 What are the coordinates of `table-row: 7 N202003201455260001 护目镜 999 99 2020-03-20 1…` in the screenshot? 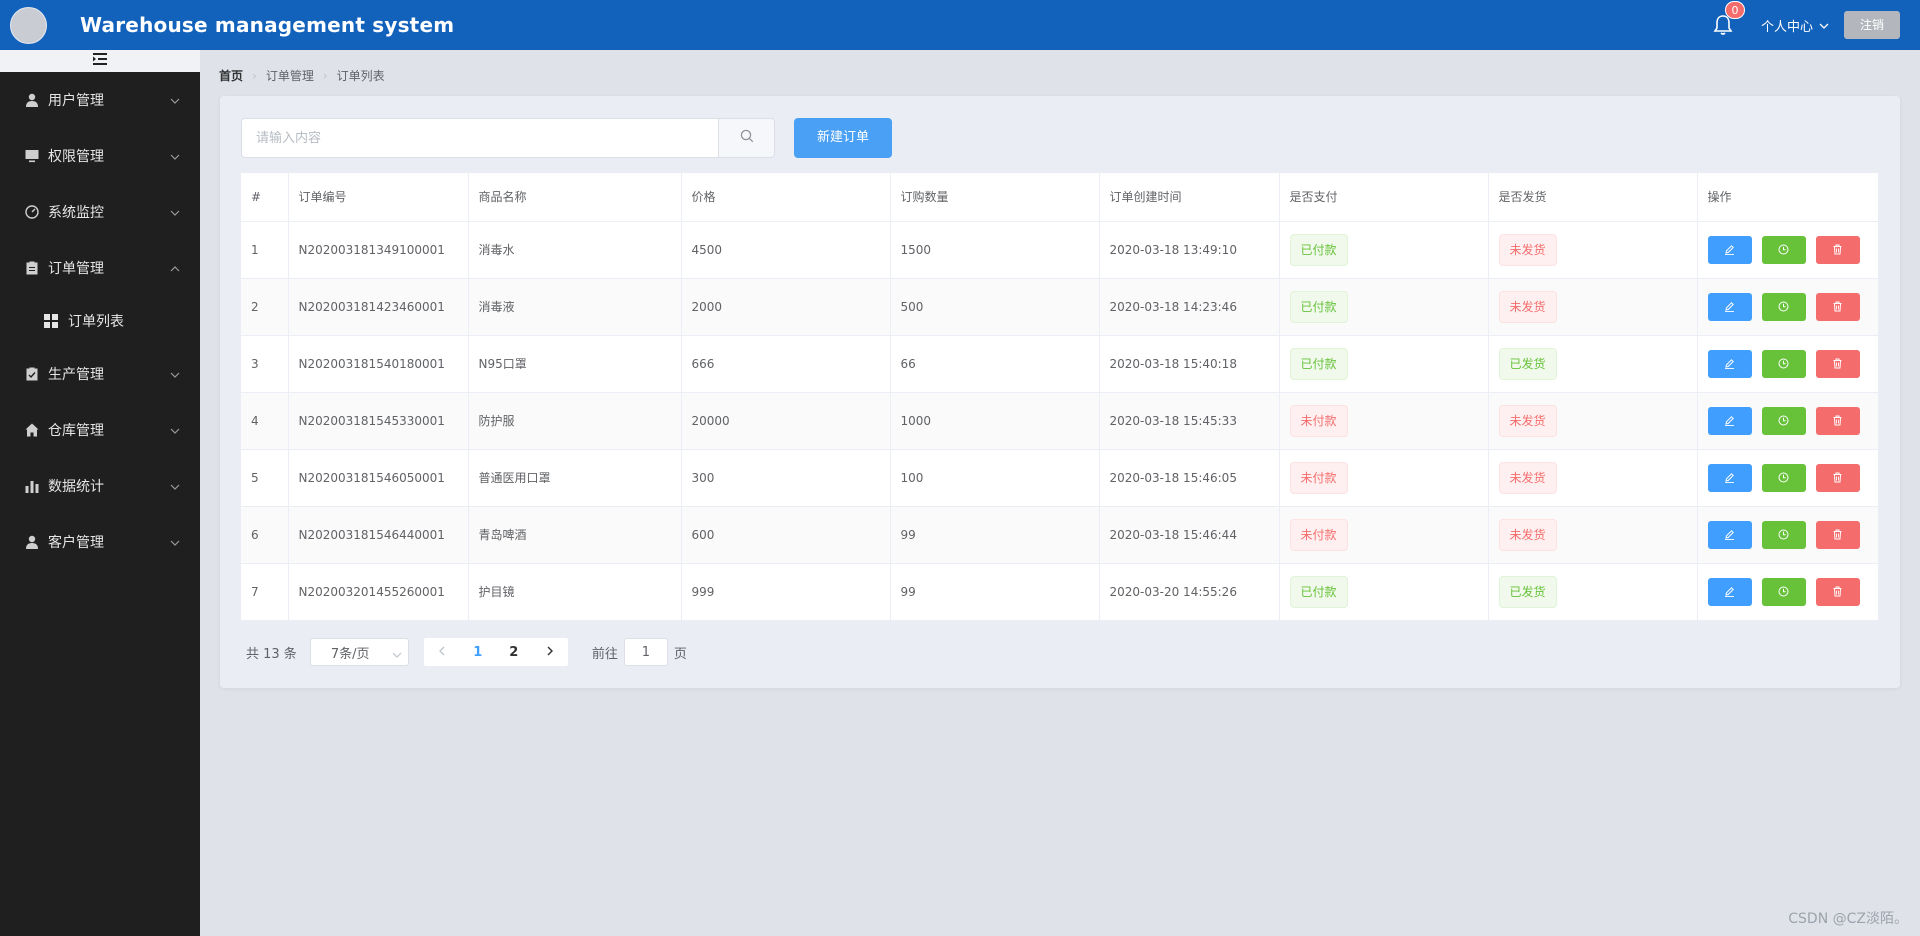 It's located at (1060, 592).